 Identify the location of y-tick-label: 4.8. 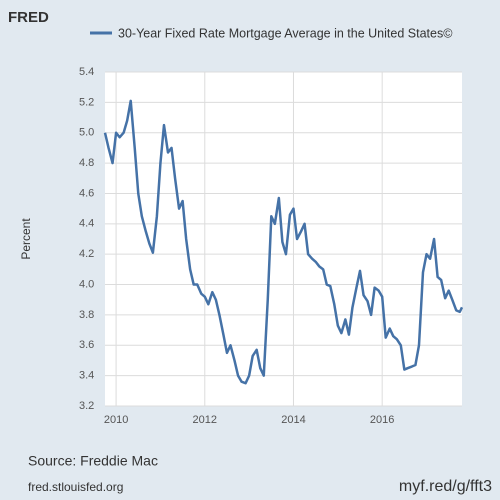
(86, 163).